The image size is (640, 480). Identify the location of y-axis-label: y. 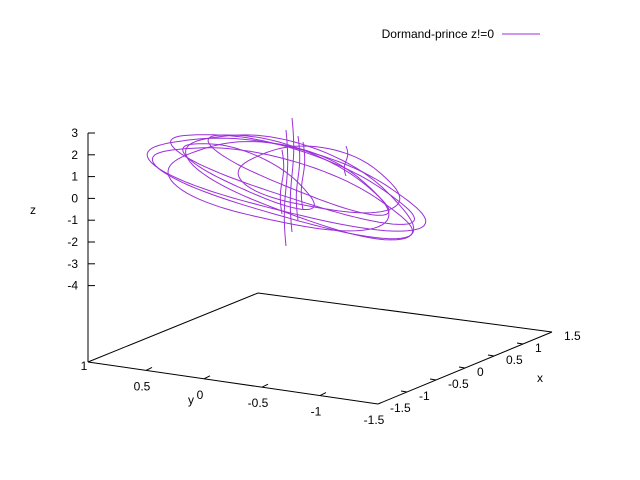
(191, 400).